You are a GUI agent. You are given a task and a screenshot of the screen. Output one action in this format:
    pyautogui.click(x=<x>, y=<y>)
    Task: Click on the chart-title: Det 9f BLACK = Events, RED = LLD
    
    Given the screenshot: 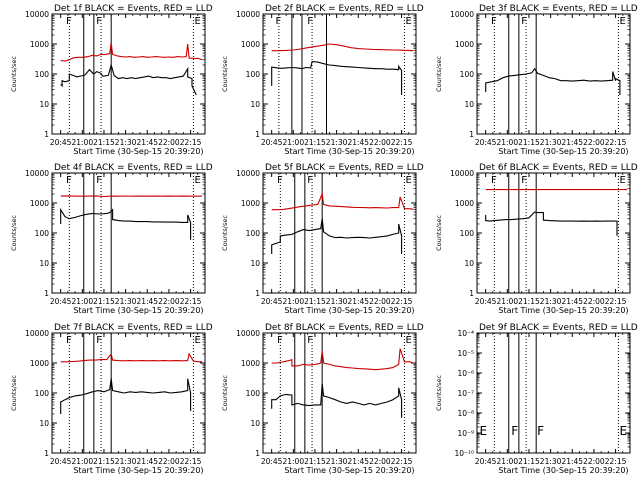 What is the action you would take?
    pyautogui.click(x=558, y=328)
    